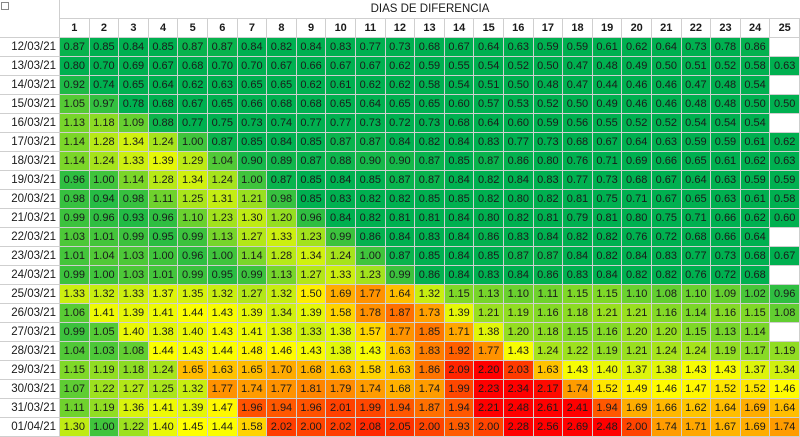  Describe the element at coordinates (489, 104) in the screenshot. I see `table-cell: 0.57` at that location.